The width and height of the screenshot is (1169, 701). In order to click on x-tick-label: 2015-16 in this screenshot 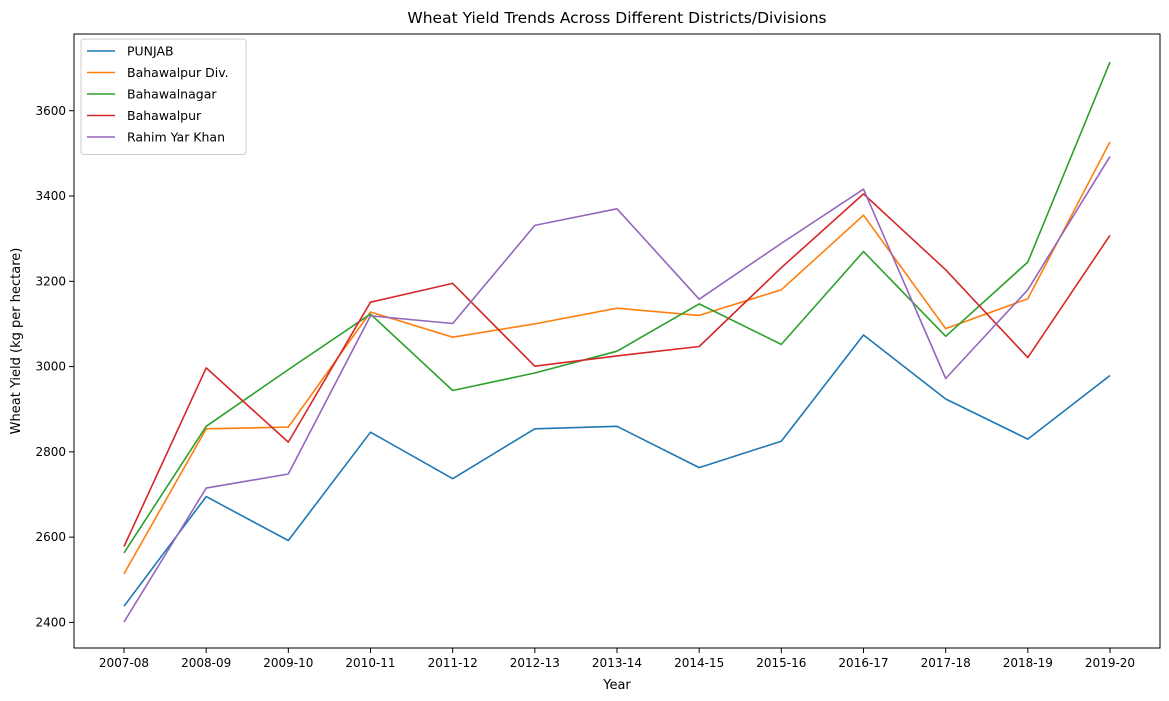, I will do `click(781, 663)`.